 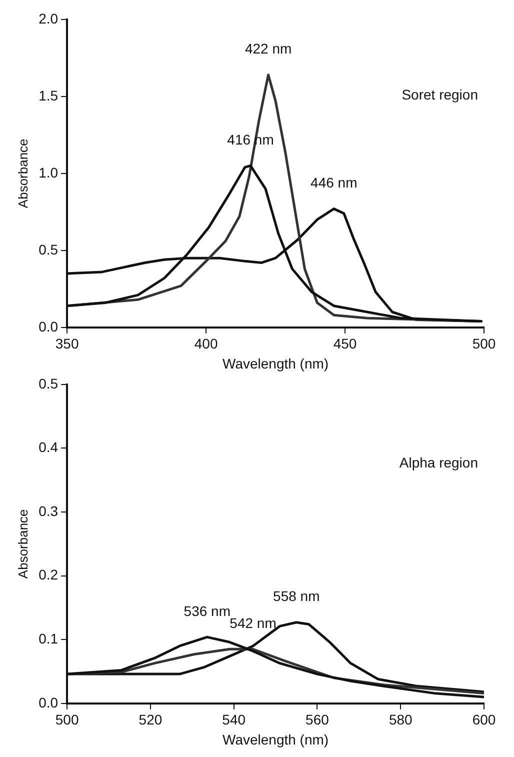 What do you see at coordinates (440, 94) in the screenshot?
I see `annotation: Soret region` at bounding box center [440, 94].